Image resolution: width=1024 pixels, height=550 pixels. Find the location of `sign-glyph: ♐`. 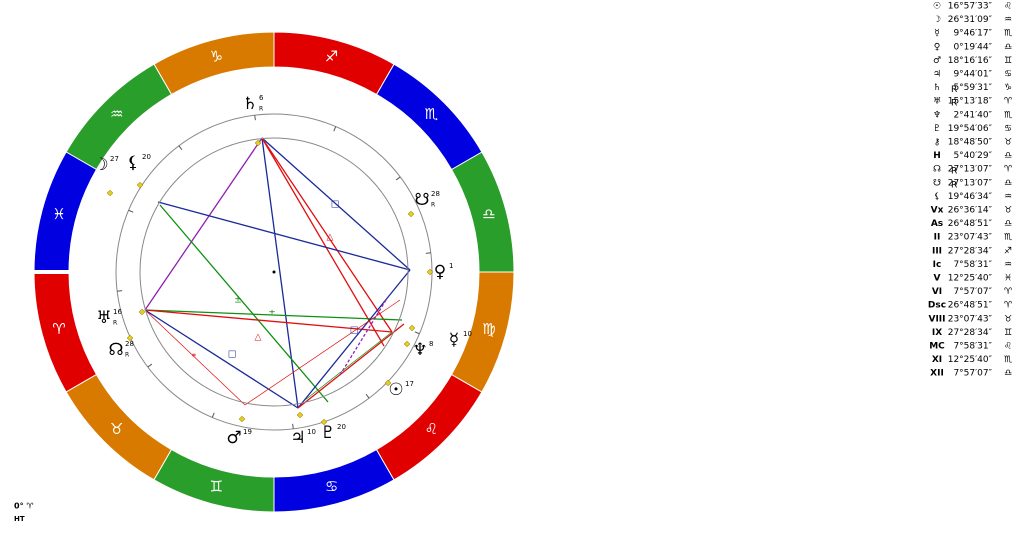

sign-glyph: ♐ is located at coordinates (331, 57).